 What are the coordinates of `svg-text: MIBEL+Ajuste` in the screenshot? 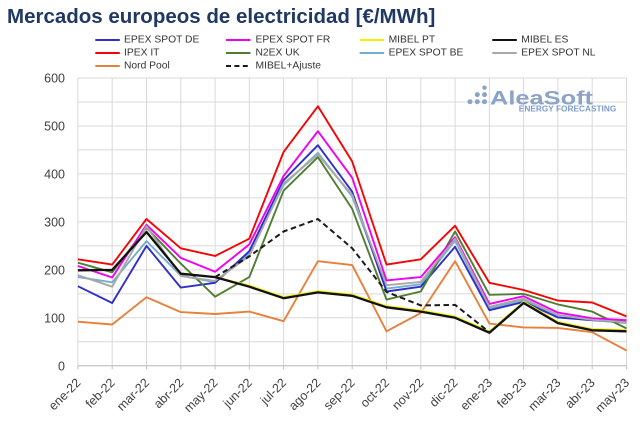 It's located at (289, 66).